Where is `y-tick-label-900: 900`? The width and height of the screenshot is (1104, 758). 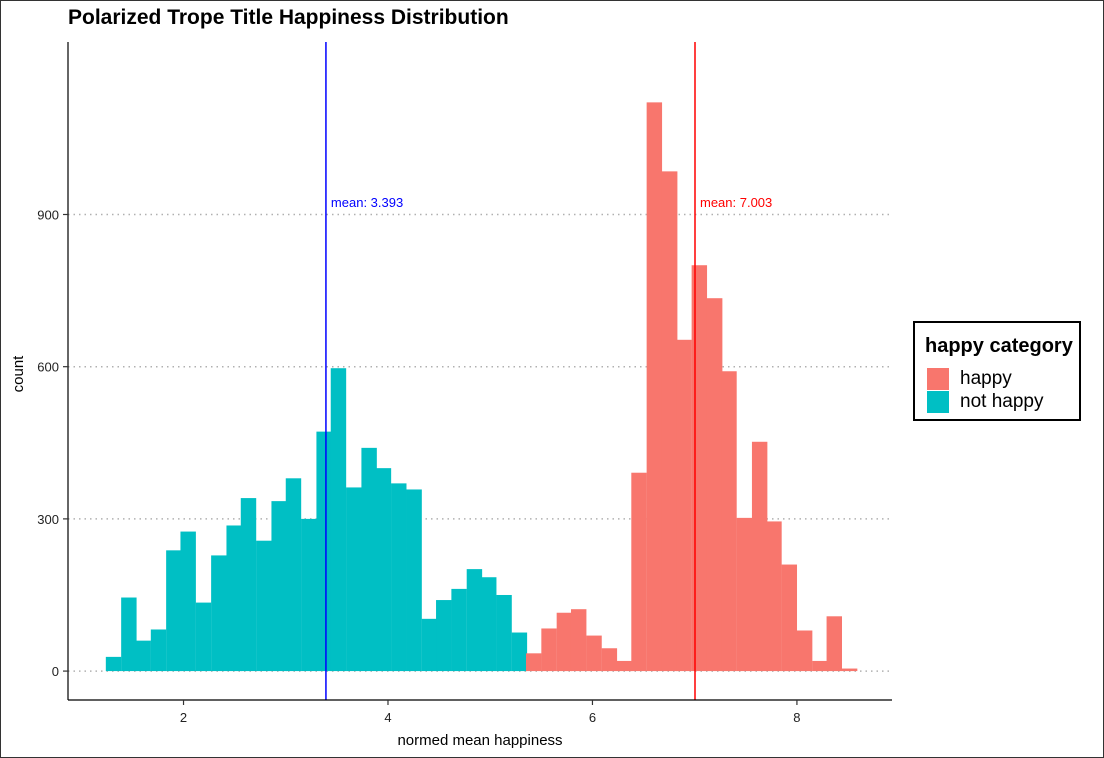
y-tick-label-900: 900 is located at coordinates (48, 214).